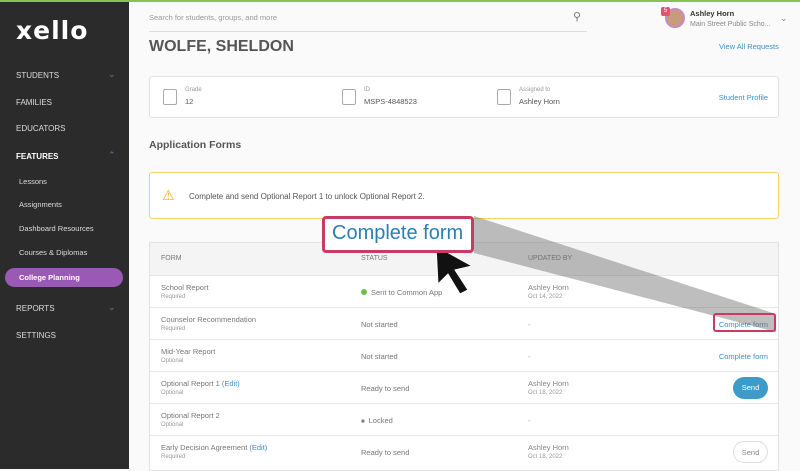  I want to click on callout-zoom: Complete form, so click(398, 234).